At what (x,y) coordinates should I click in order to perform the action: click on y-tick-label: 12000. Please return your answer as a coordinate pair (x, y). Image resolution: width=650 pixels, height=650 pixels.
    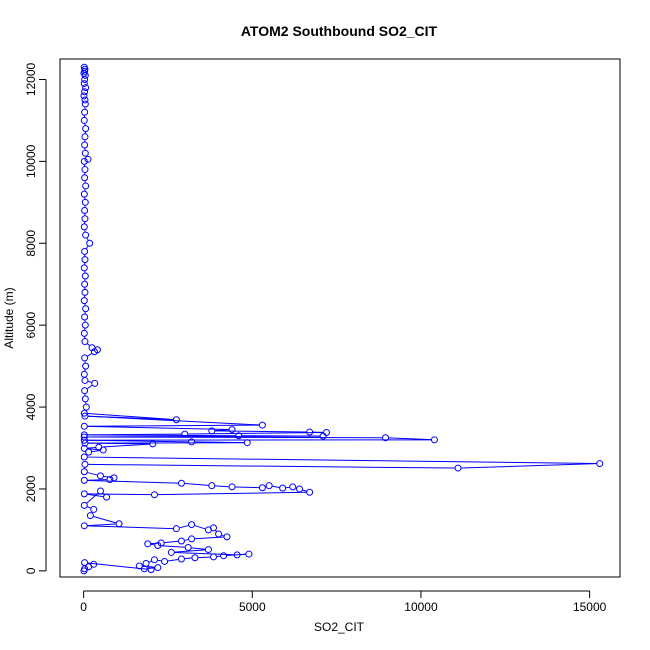
    Looking at the image, I should click on (31, 79).